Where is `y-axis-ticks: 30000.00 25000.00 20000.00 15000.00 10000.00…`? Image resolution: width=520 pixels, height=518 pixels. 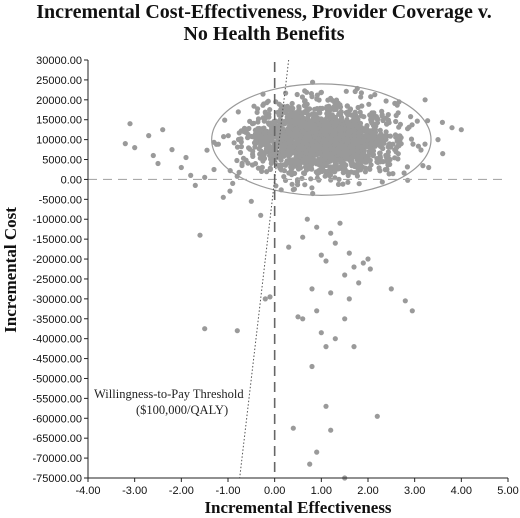 y-axis-ticks: 30000.00 25000.00 20000.00 15000.00 10000.00… is located at coordinates (60, 270).